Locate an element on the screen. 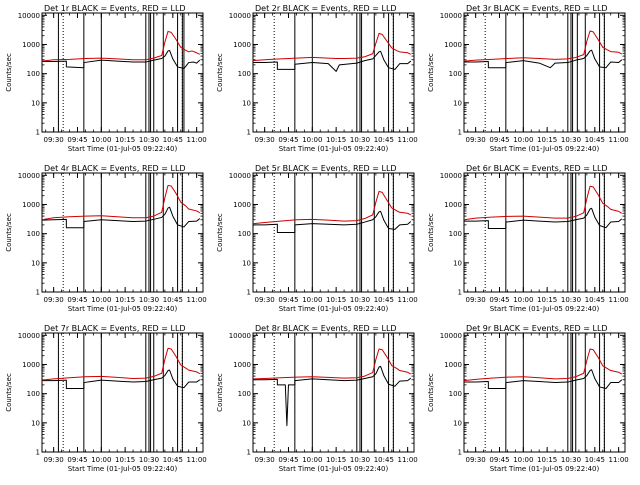 The height and width of the screenshot is (485, 640). panel-title: Det 3r BLACK = Events, RED = LLD is located at coordinates (537, 8).